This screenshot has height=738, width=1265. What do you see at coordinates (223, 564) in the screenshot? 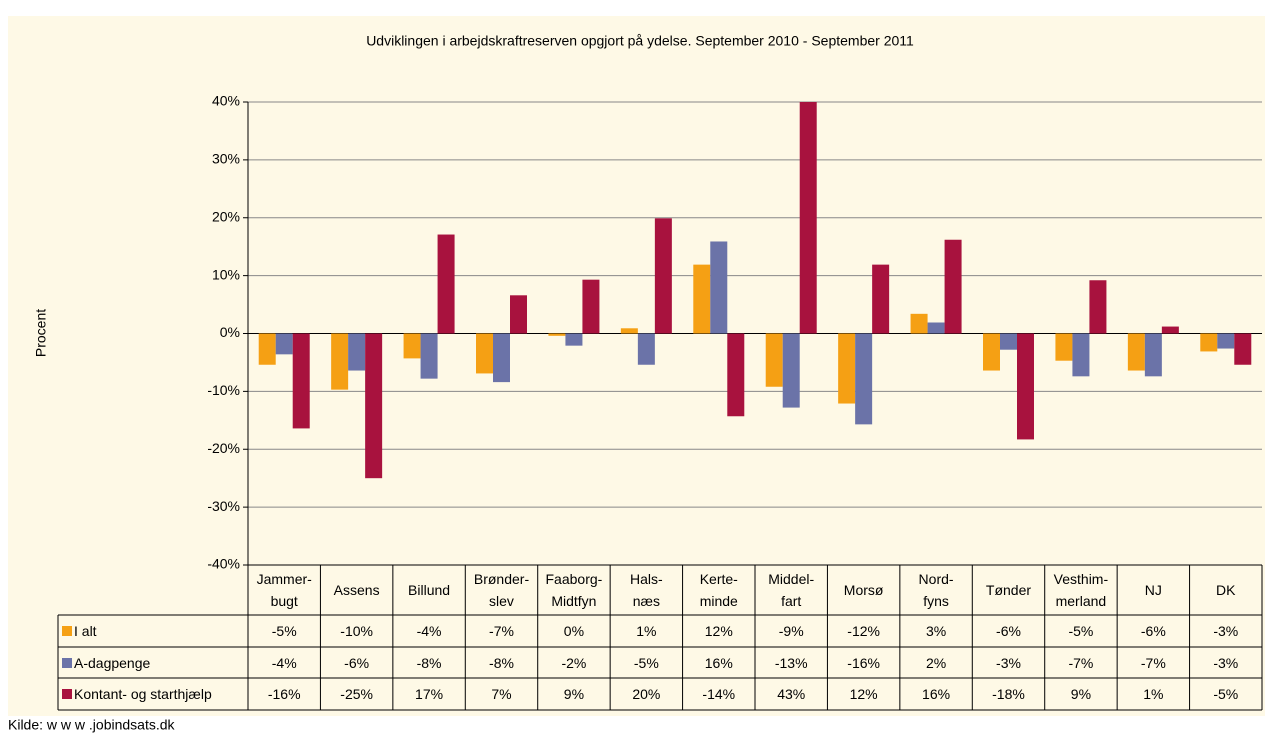
I see `y-tick-label: -40%` at bounding box center [223, 564].